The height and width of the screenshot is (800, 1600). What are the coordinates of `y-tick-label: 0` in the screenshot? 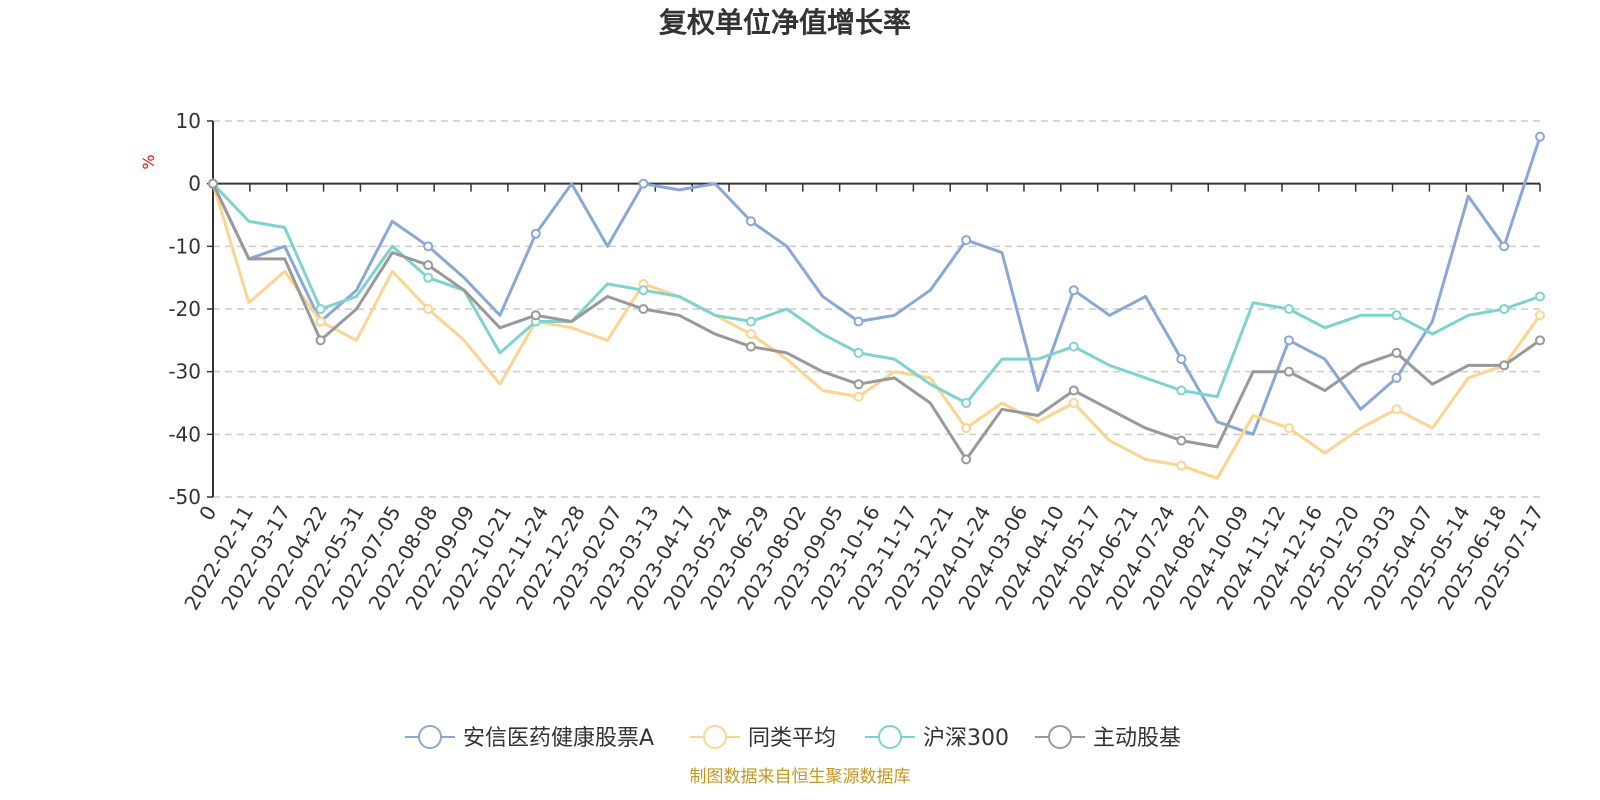 It's located at (194, 184).